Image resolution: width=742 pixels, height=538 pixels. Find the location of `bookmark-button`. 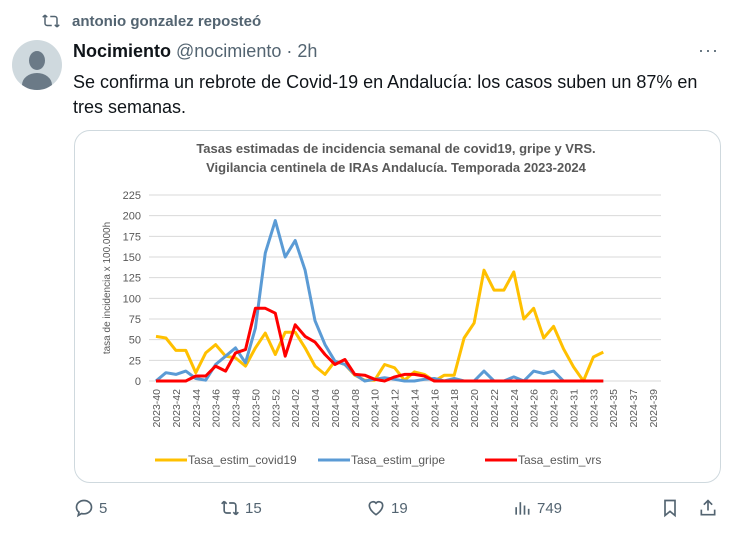

bookmark-button is located at coordinates (670, 508).